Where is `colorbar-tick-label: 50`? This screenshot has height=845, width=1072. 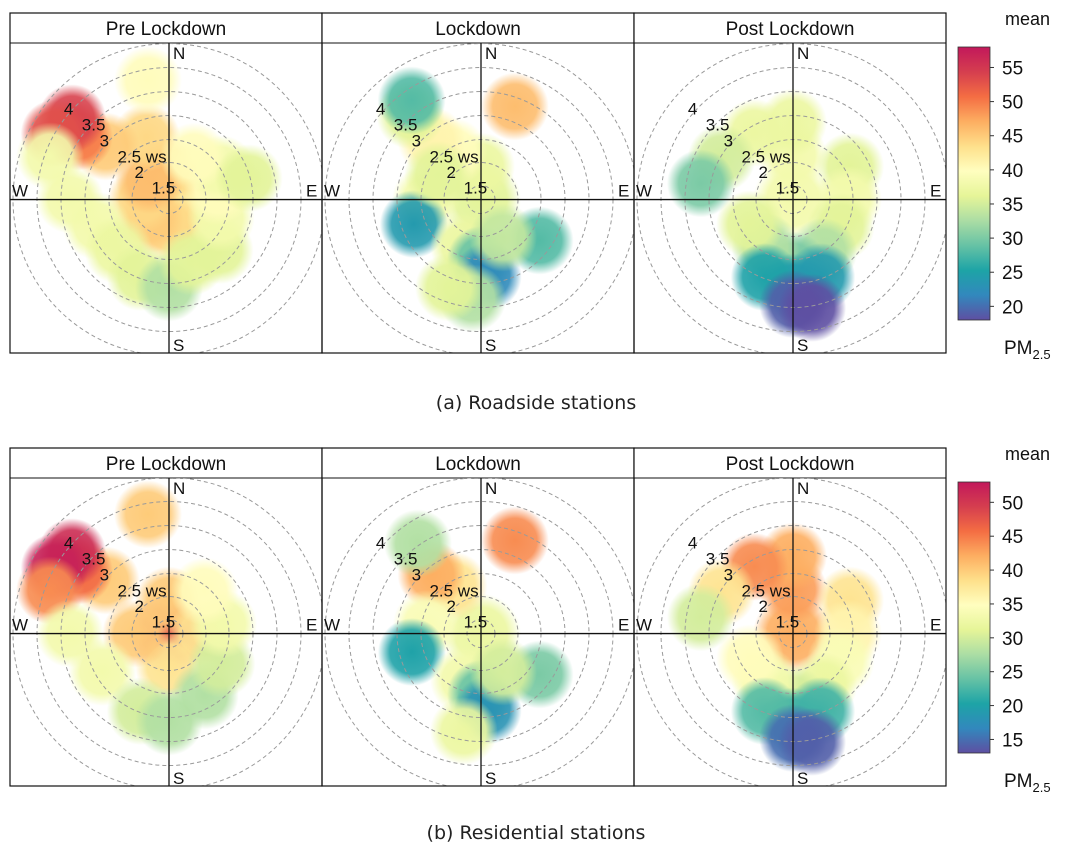 colorbar-tick-label: 50 is located at coordinates (1012, 103).